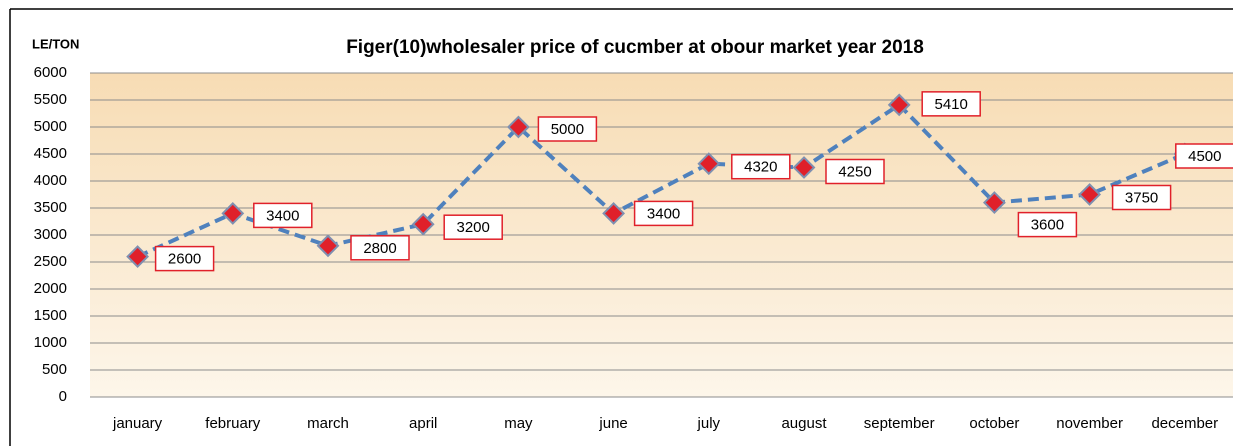 This screenshot has height=446, width=1233. What do you see at coordinates (899, 423) in the screenshot?
I see `x-tick-label: september` at bounding box center [899, 423].